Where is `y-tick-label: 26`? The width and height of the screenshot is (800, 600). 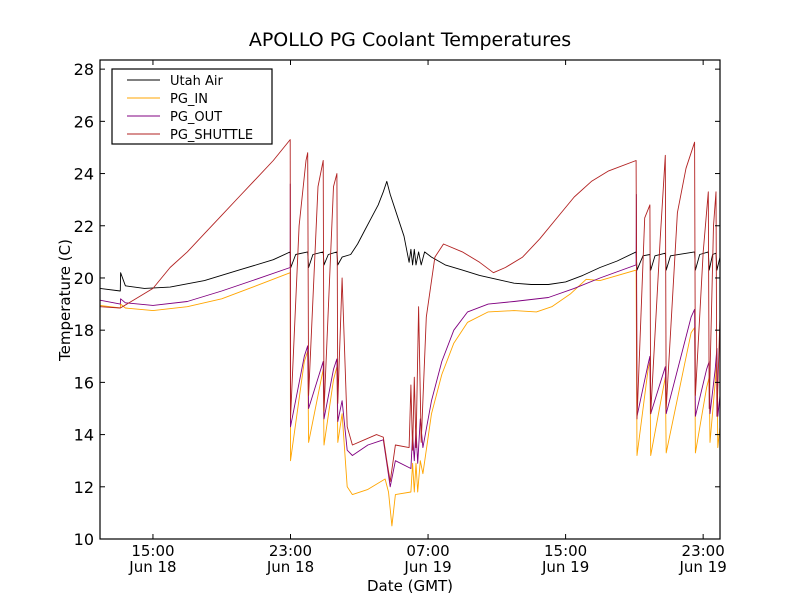 y-tick-label: 26 is located at coordinates (84, 121).